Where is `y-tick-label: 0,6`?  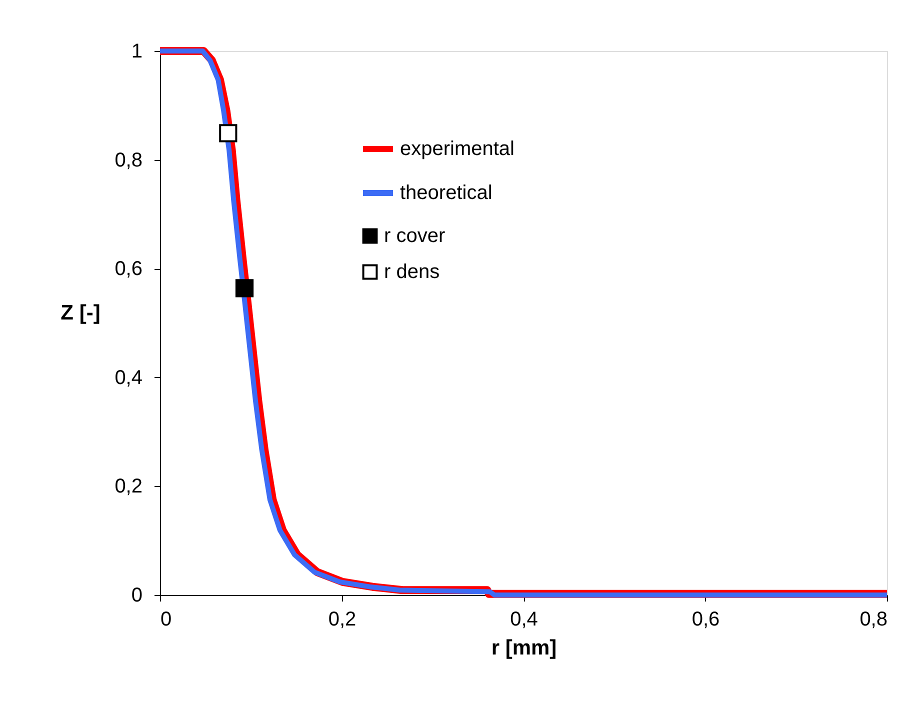 y-tick-label: 0,6 is located at coordinates (128, 269).